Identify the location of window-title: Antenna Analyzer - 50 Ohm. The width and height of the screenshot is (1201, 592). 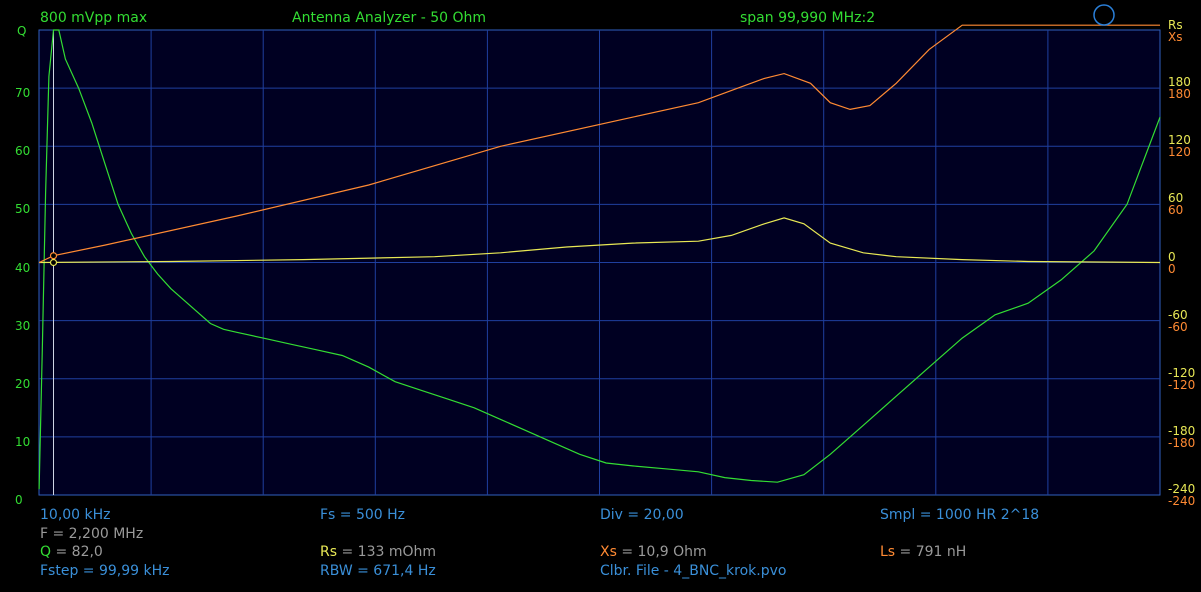
(389, 18).